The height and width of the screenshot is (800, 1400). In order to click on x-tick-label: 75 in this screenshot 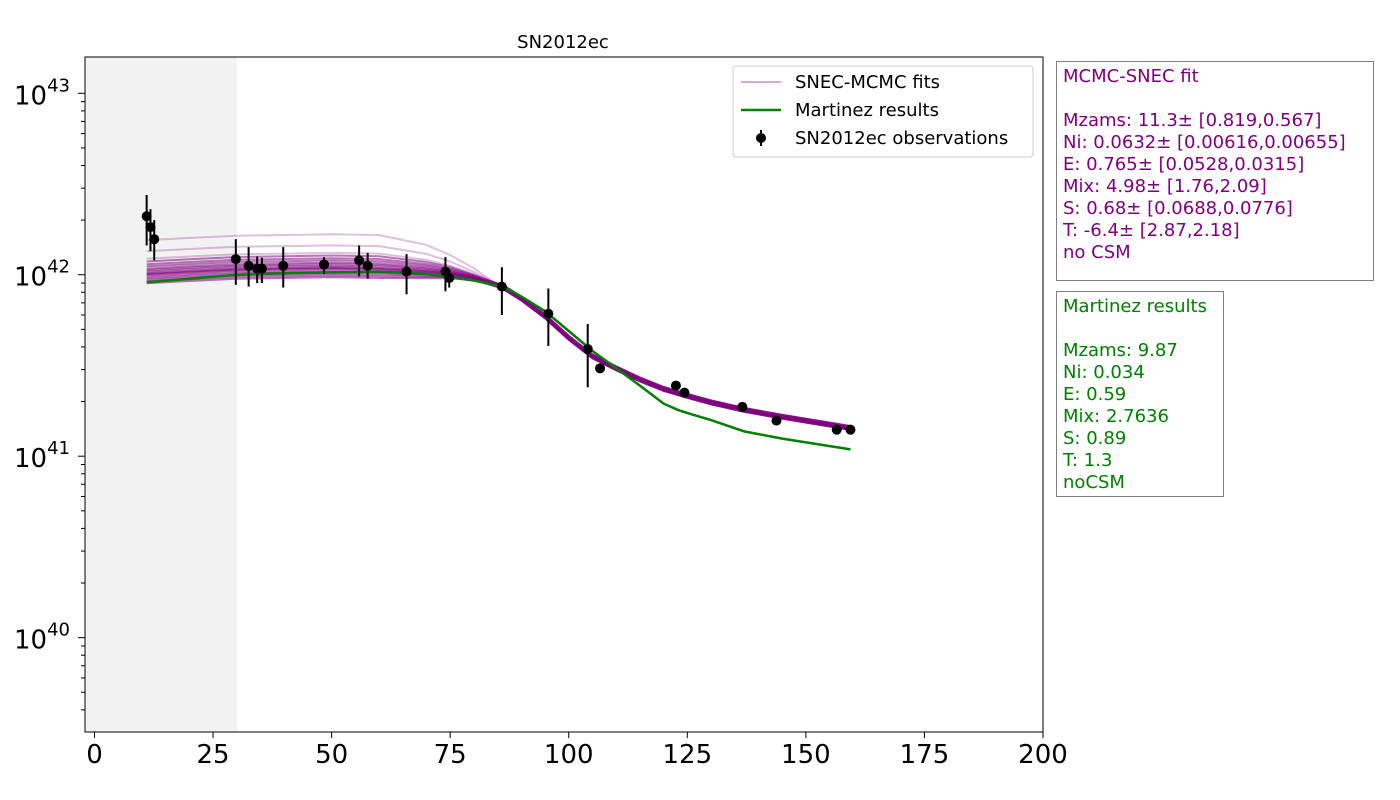, I will do `click(450, 755)`.